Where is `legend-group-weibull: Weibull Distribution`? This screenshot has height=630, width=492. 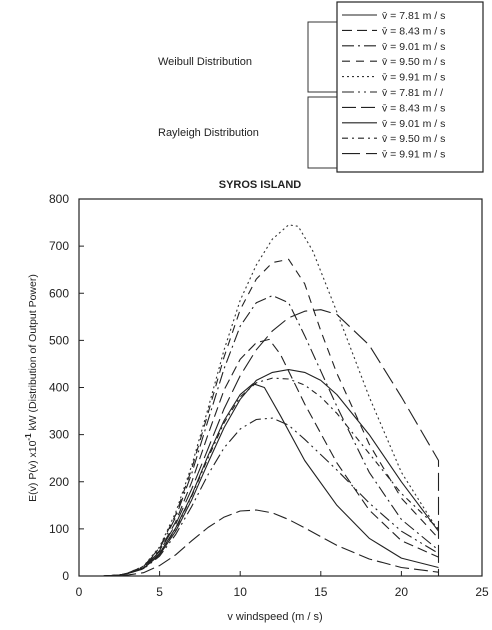 legend-group-weibull: Weibull Distribution is located at coordinates (205, 62).